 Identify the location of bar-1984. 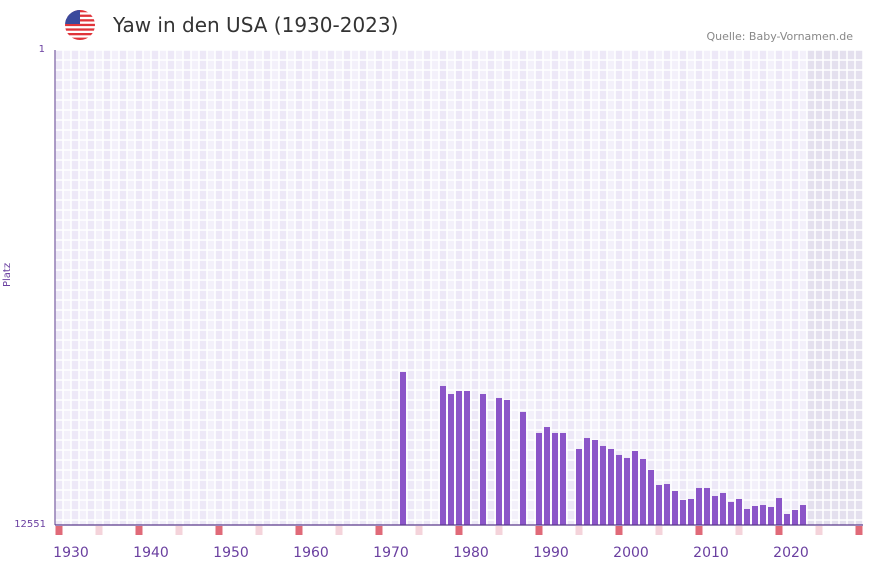
(499, 461).